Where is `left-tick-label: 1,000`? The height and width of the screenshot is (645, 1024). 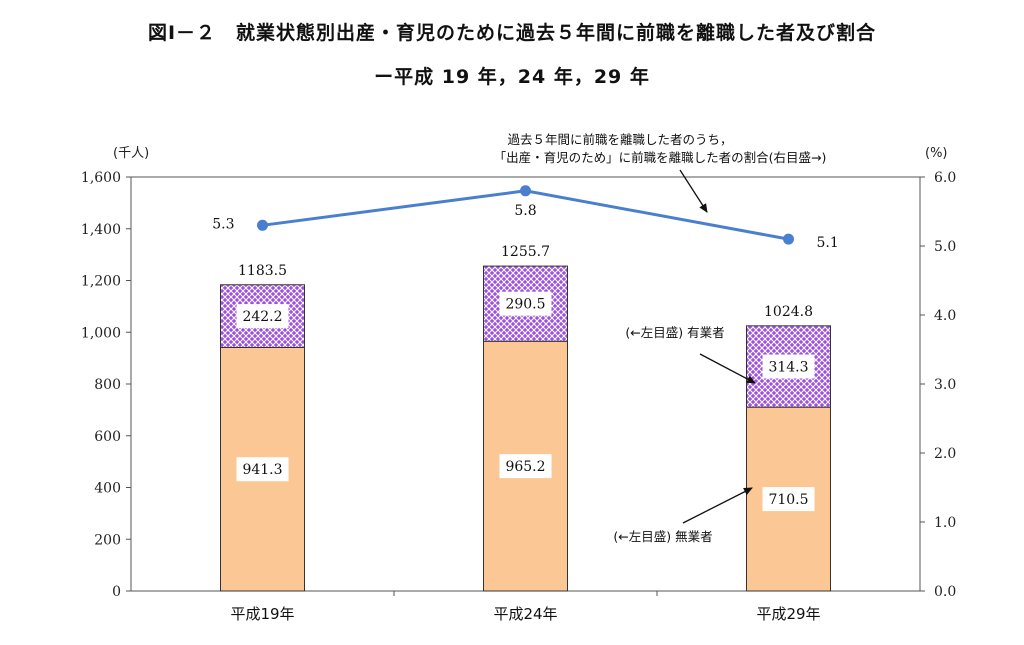 left-tick-label: 1,000 is located at coordinates (101, 333).